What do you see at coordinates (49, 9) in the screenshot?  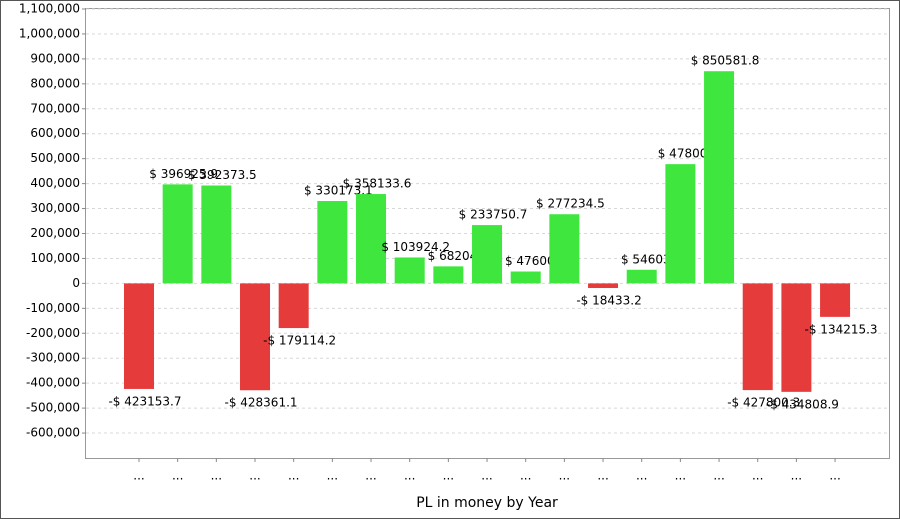 I see `y-tick-label: 1,100,000` at bounding box center [49, 9].